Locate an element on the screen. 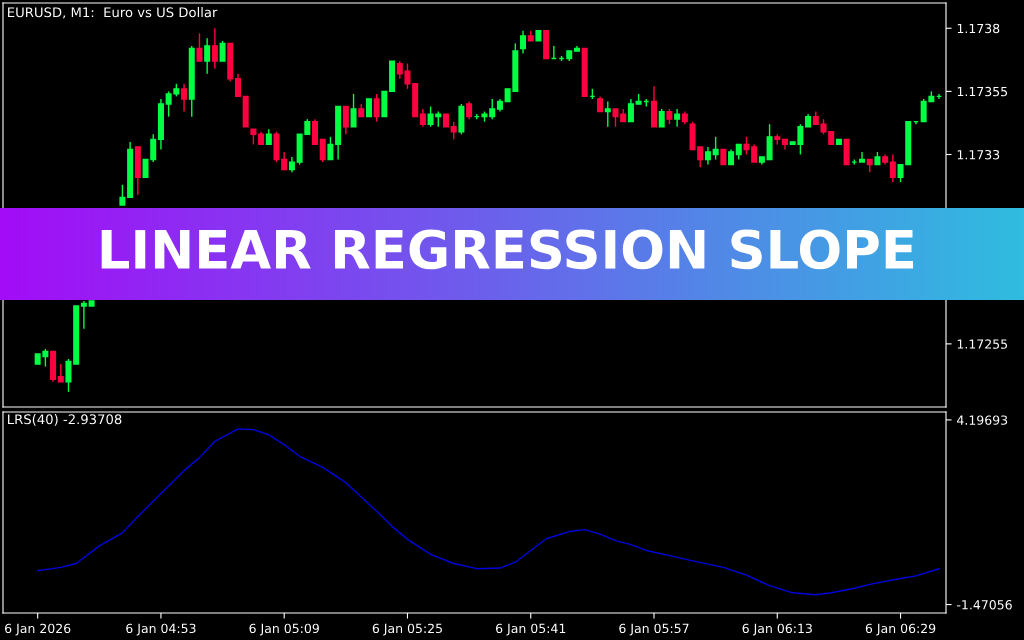  y-tick-label: 1.1733 is located at coordinates (978, 154).